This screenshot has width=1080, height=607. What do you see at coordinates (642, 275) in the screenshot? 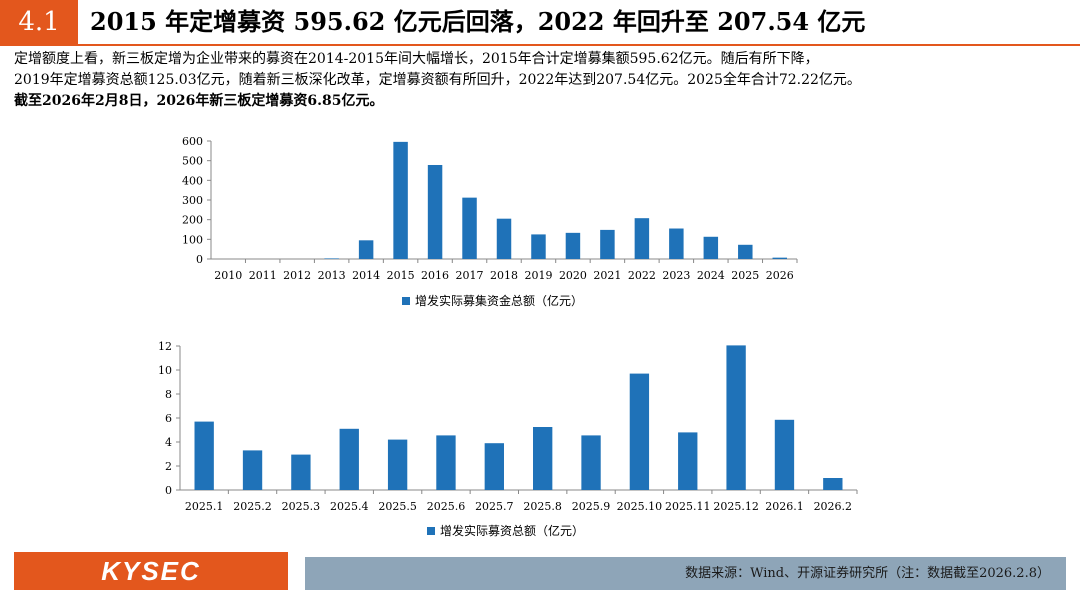
I see `annual-x-tick-label: 2022` at bounding box center [642, 275].